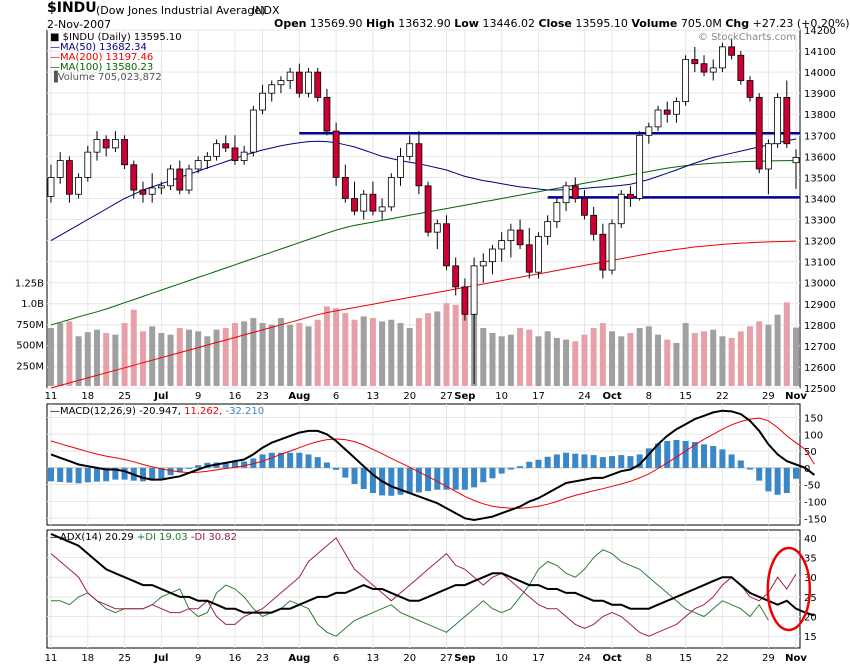  What do you see at coordinates (124, 658) in the screenshot?
I see `adx-xtick-label: 25` at bounding box center [124, 658].